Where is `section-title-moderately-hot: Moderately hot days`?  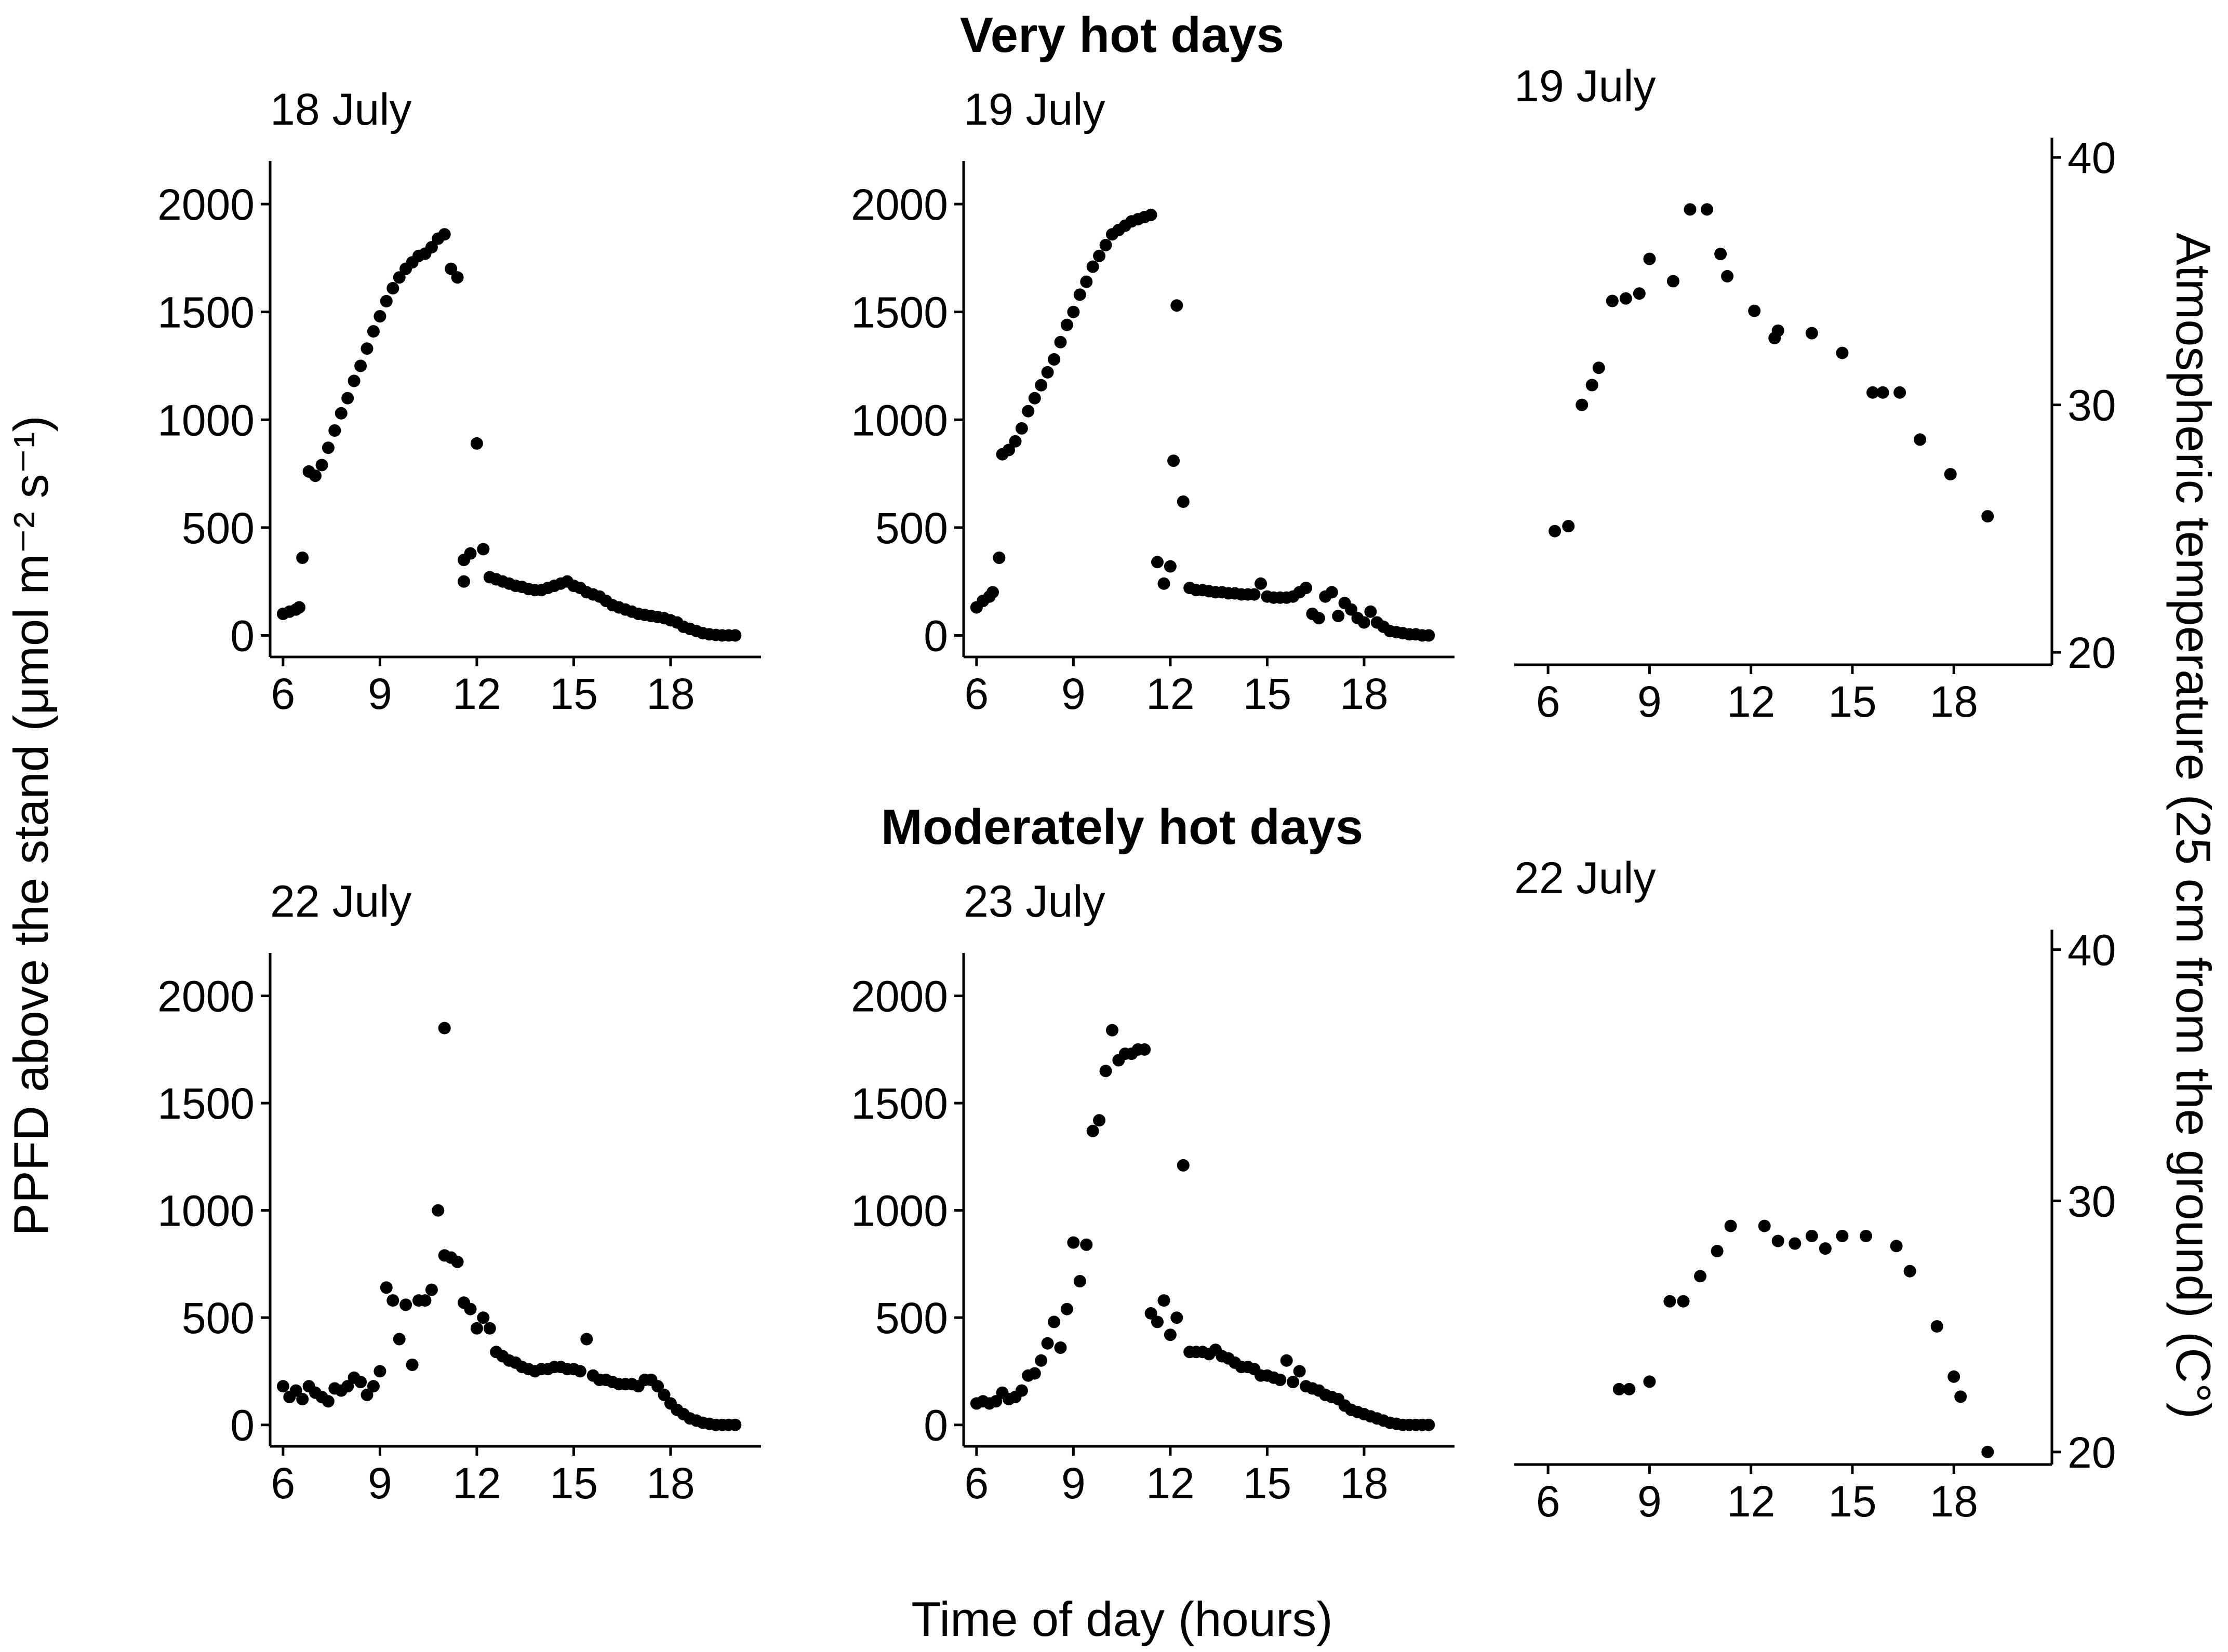
section-title-moderately-hot: Moderately hot days is located at coordinates (1122, 827).